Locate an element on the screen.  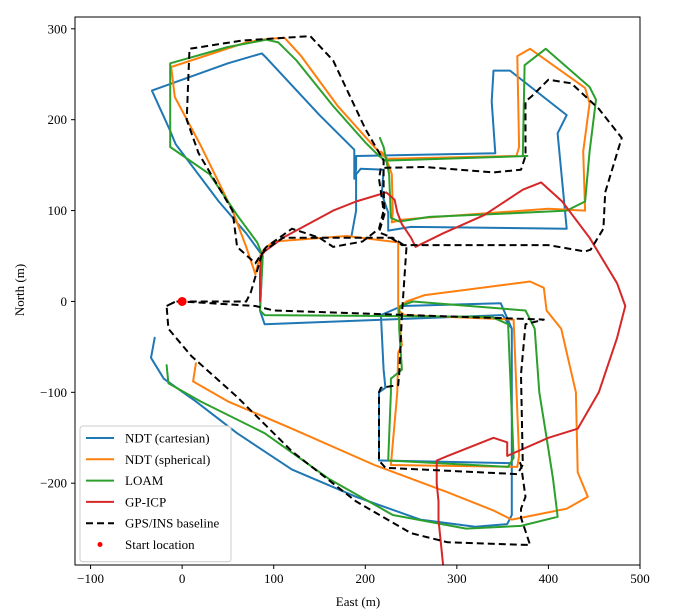
legend-label-gp-icp: GP-ICP is located at coordinates (145, 501).